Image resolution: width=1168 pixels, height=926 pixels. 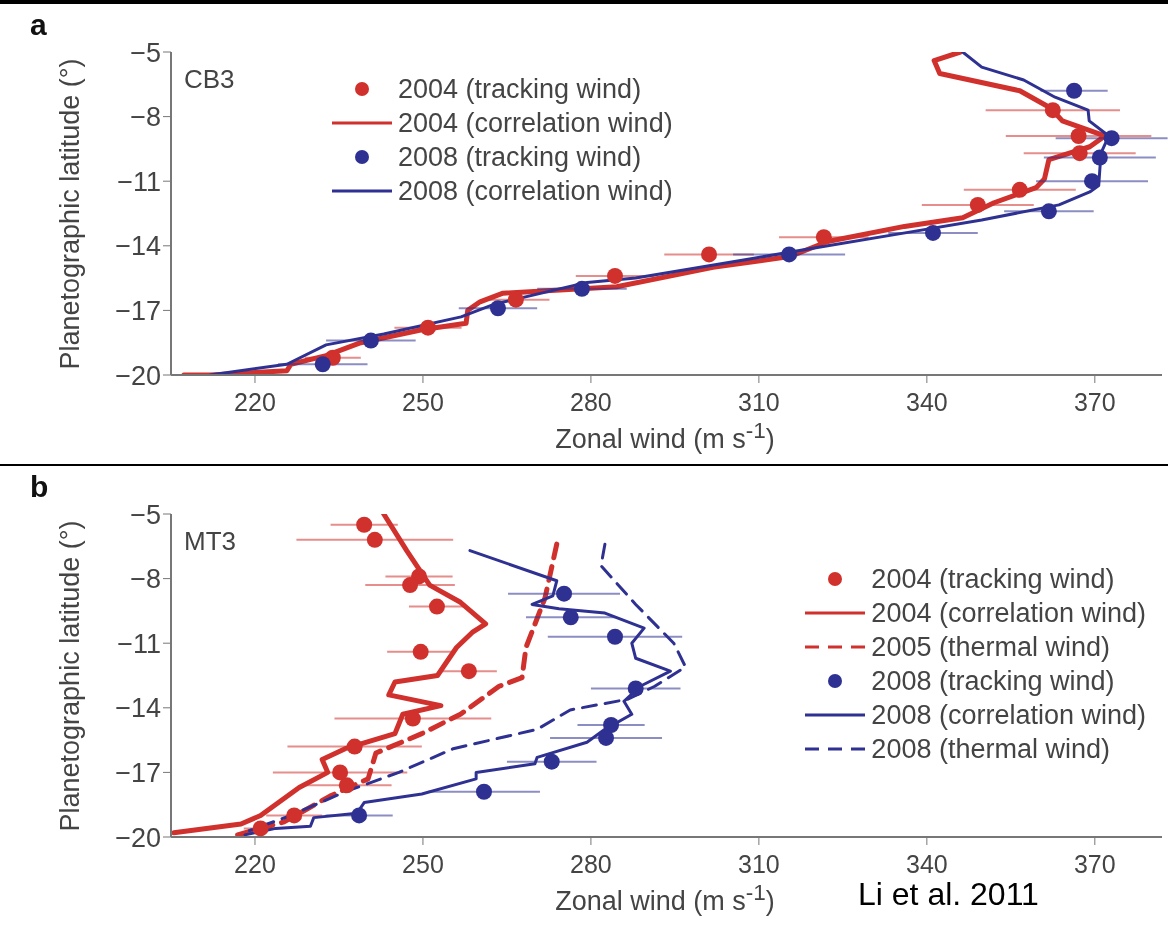 What do you see at coordinates (39, 487) in the screenshot?
I see `text: b` at bounding box center [39, 487].